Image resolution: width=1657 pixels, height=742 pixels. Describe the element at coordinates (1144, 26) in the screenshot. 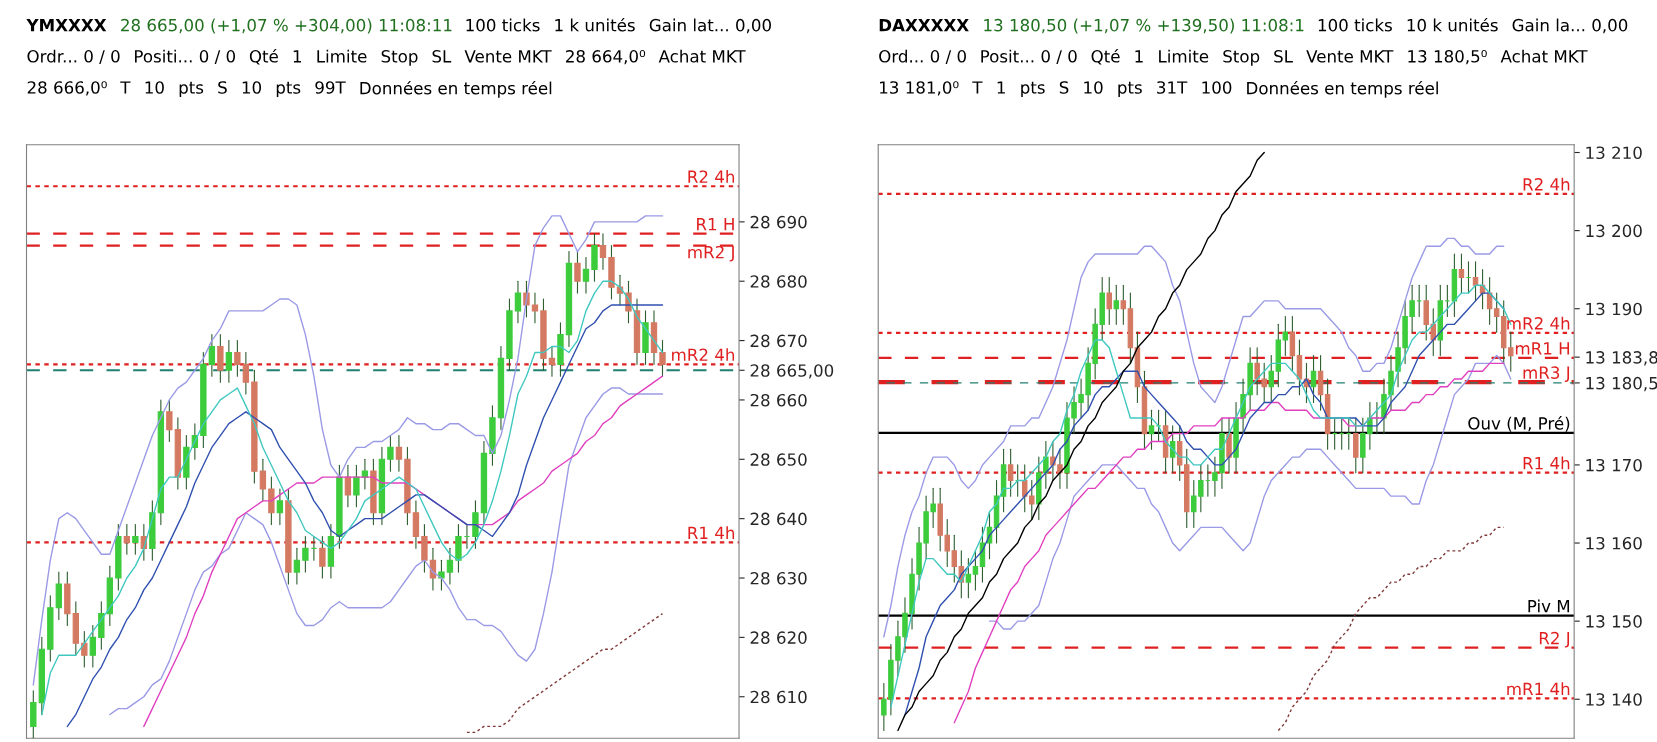

I see `chart-subtitle: 13 180,50 (+1,07 % +139,50) 11:08:1` at that location.